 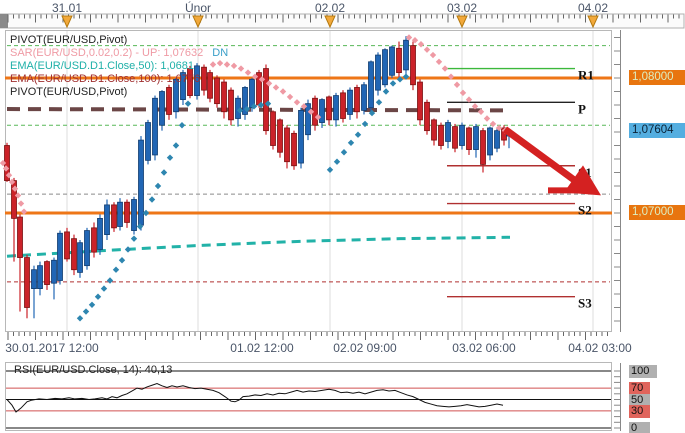 I want to click on rsi-scale-label-100: 100, so click(x=643, y=371).